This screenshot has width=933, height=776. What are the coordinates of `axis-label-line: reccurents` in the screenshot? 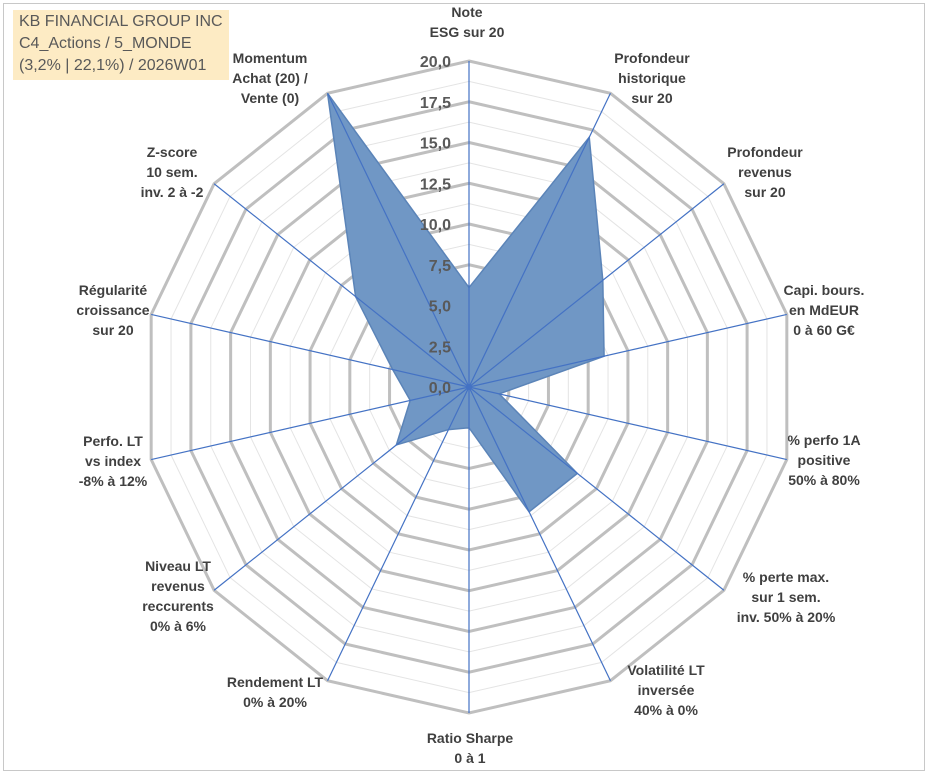 It's located at (178, 606).